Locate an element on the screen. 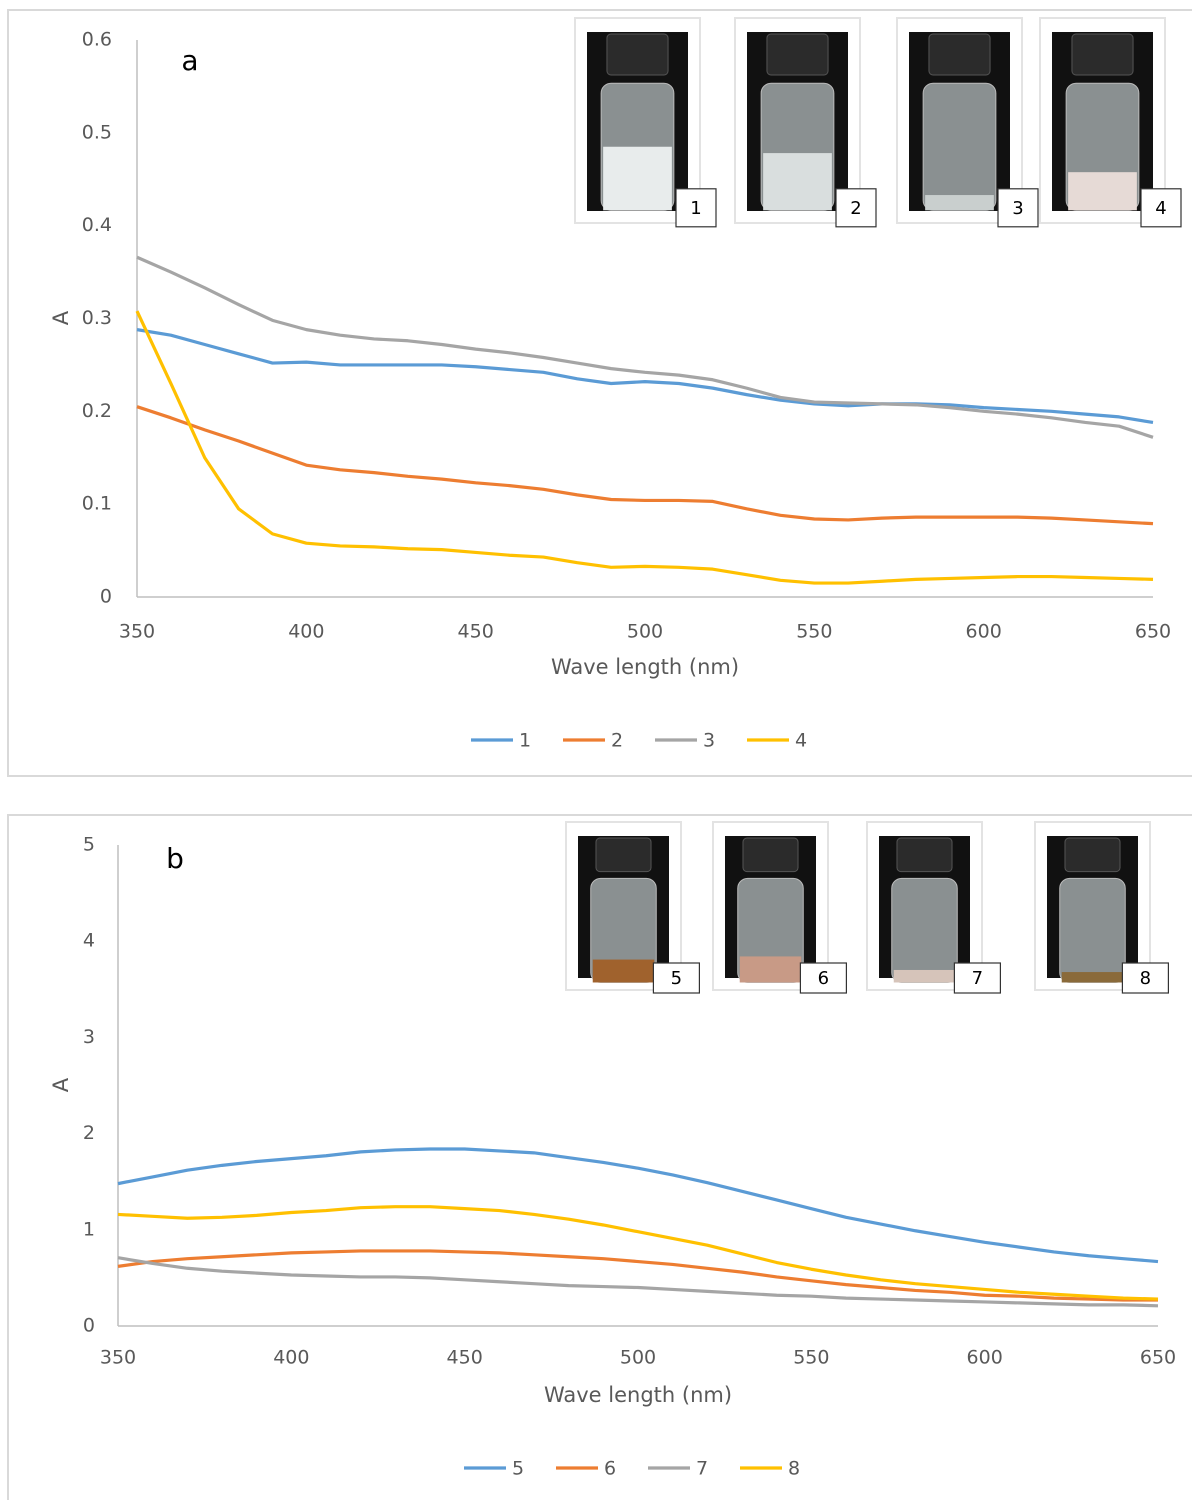 The image size is (1192, 1500). inset-label: 5 is located at coordinates (676, 978).